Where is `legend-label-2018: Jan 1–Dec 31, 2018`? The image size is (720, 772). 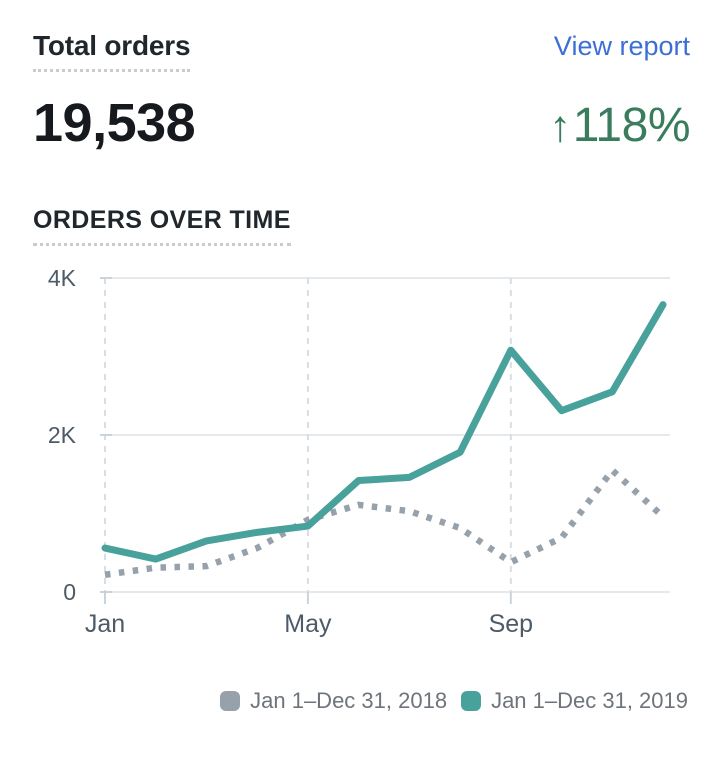 legend-label-2018: Jan 1–Dec 31, 2018 is located at coordinates (349, 700).